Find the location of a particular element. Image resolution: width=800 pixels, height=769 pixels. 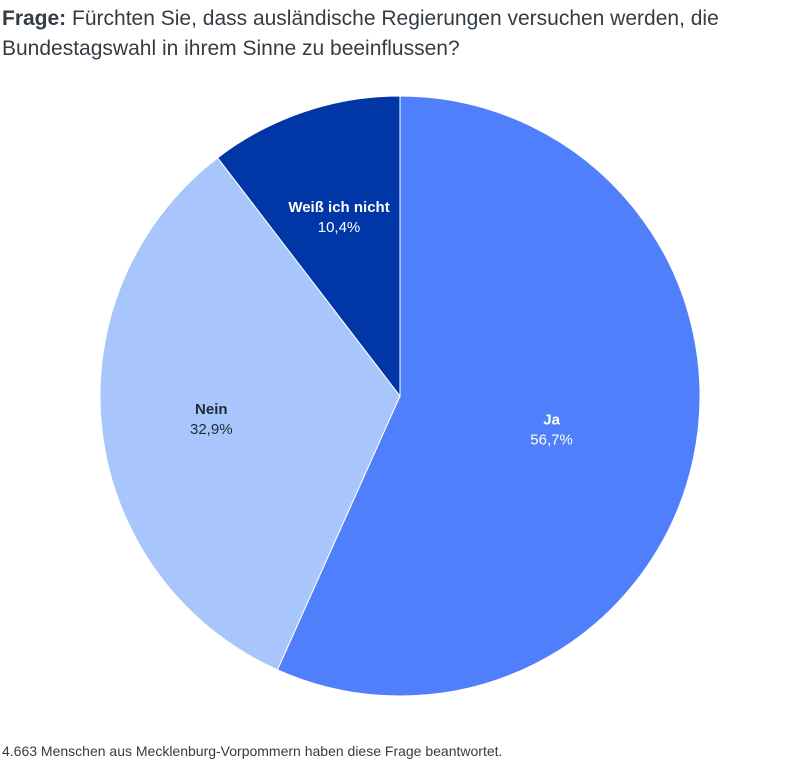

pie-slice-weiß-ich-nicht is located at coordinates (308, 246).